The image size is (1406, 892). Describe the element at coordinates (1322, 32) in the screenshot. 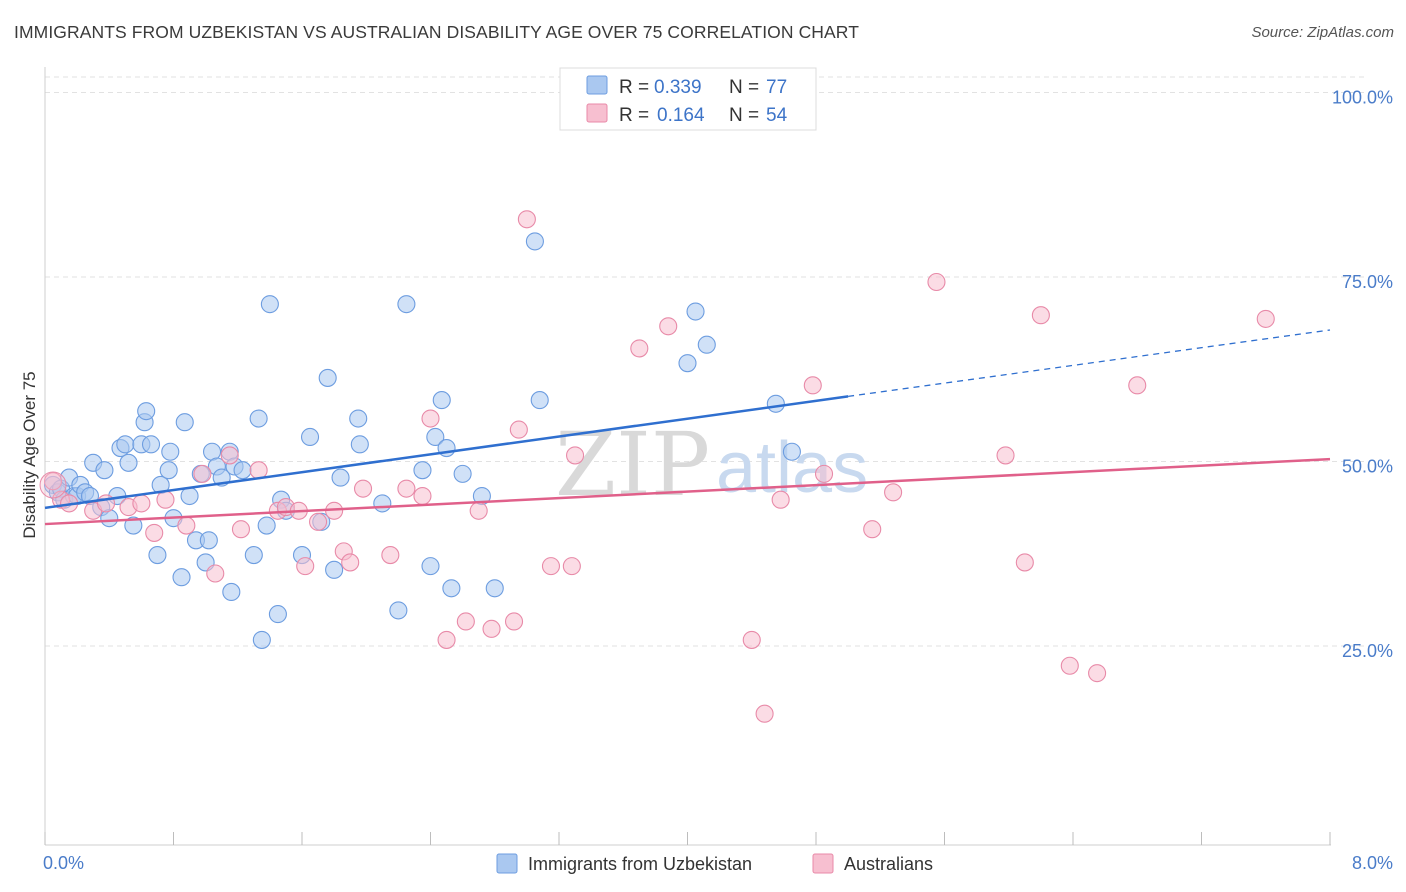

I see `source-label: Source: ZipAtlas.com` at that location.